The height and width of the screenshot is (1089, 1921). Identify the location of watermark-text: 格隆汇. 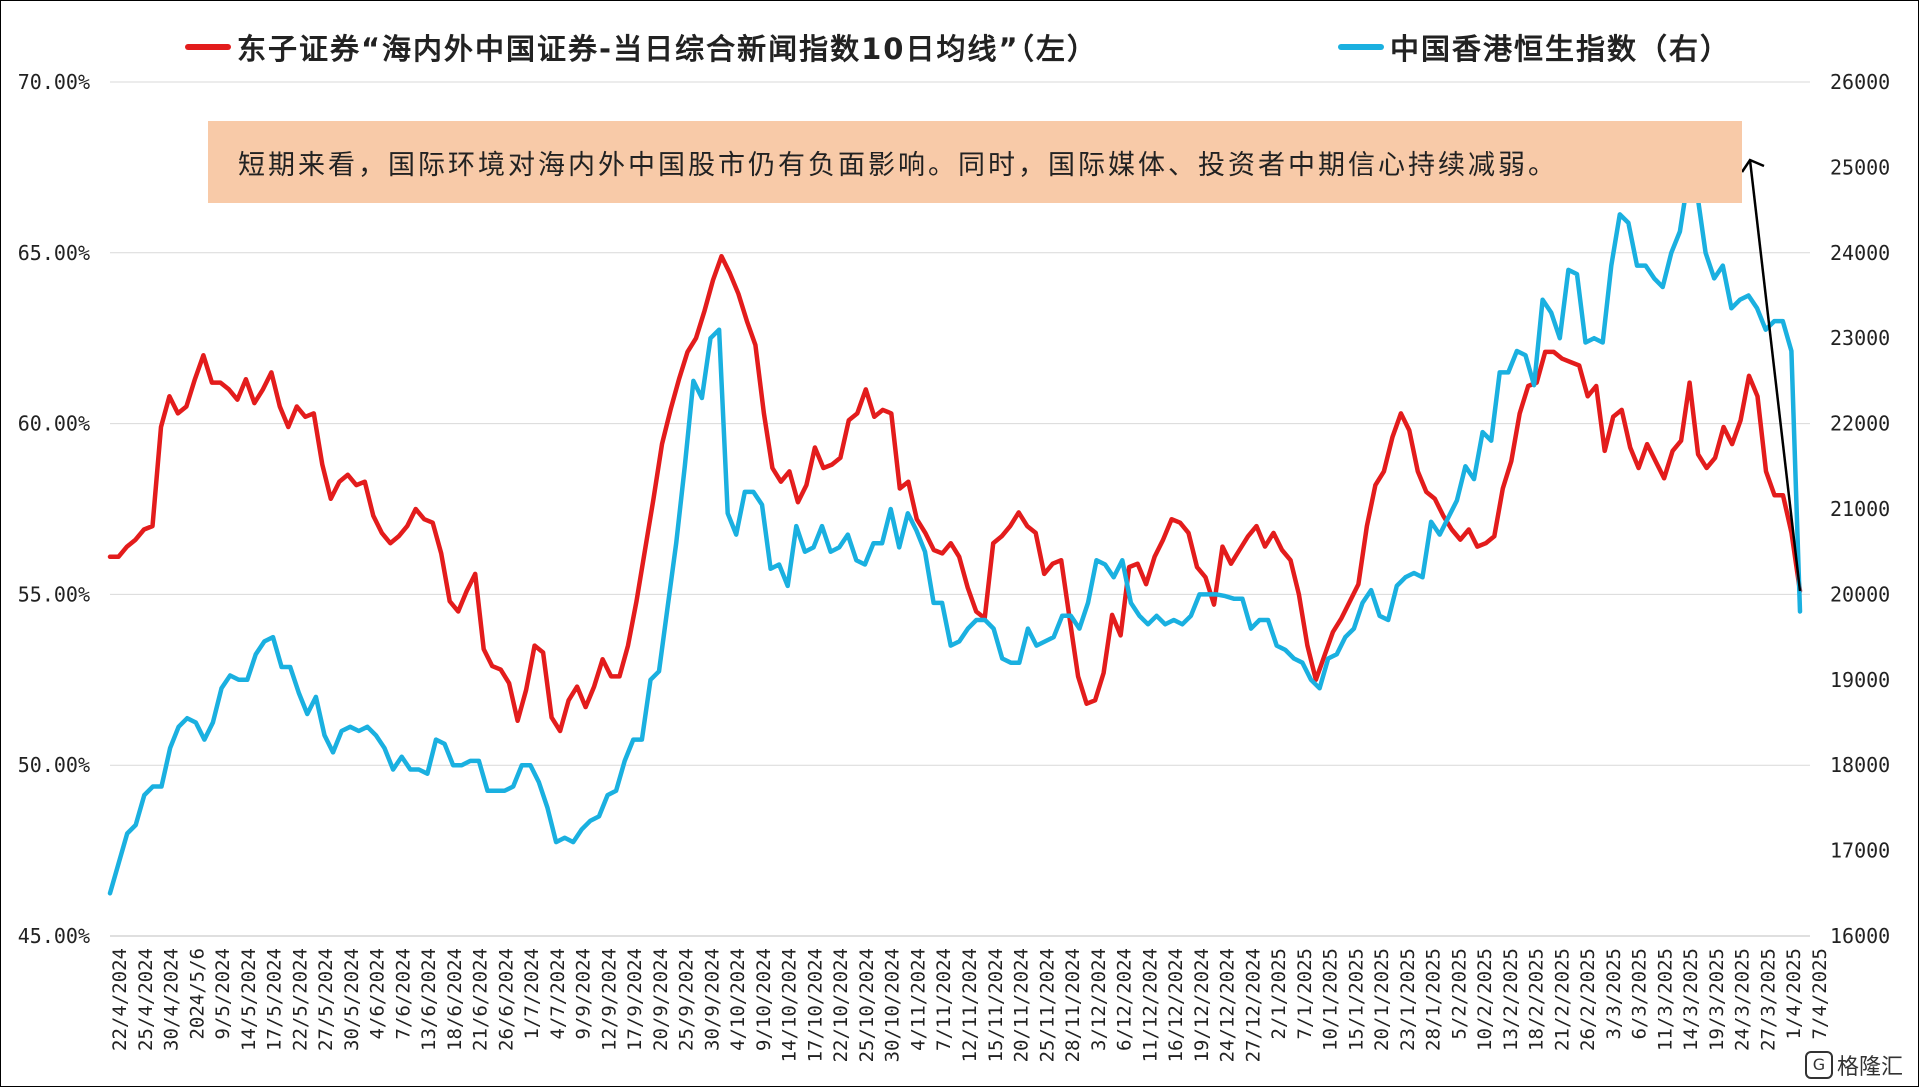
(1869, 1067).